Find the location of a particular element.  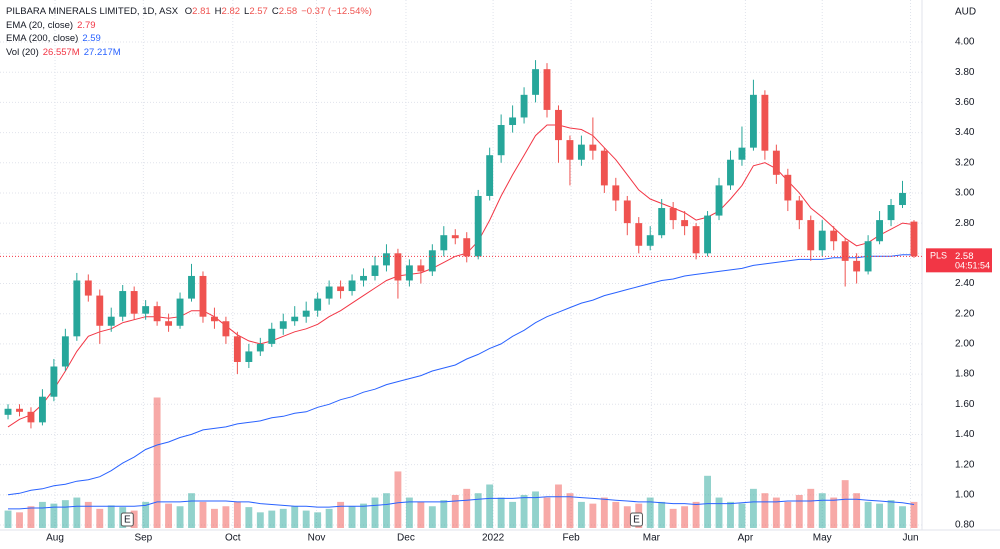

y-tick-label: 2.40 is located at coordinates (965, 283).